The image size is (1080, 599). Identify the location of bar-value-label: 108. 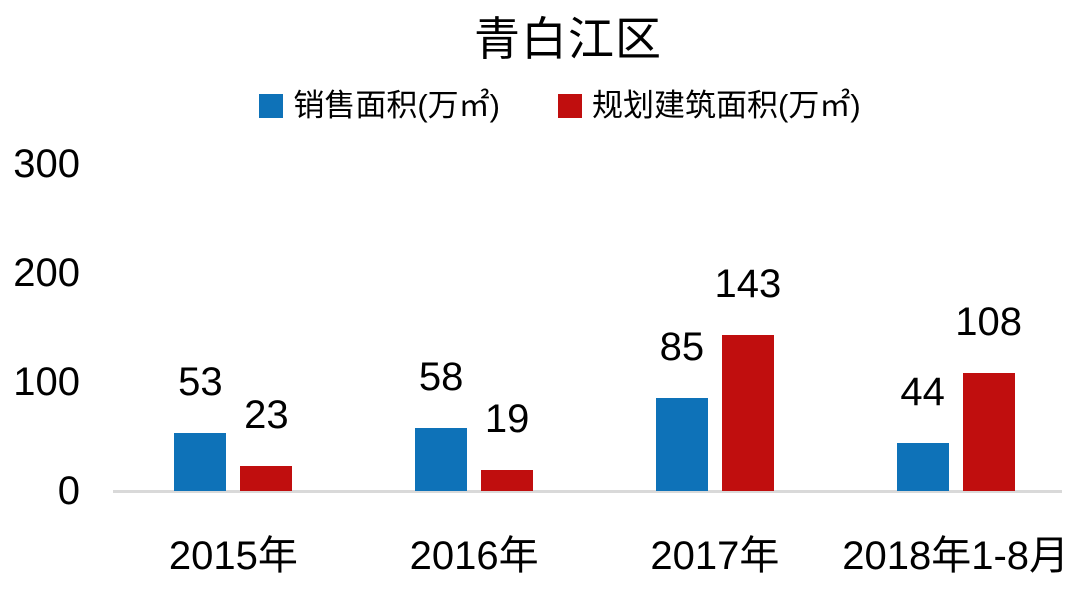
(988, 322).